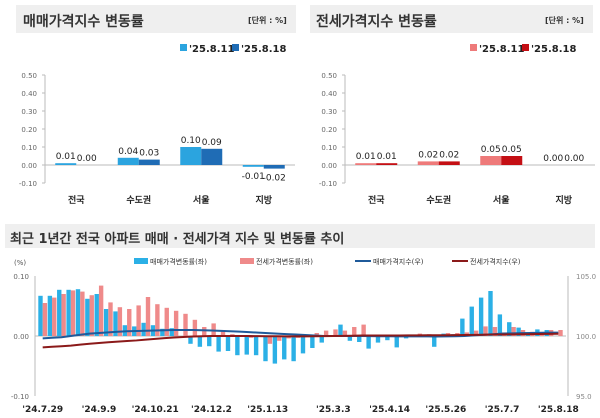  What do you see at coordinates (178, 261) in the screenshot?
I see `legend-label: 매매가격변동률(좌)` at bounding box center [178, 261].